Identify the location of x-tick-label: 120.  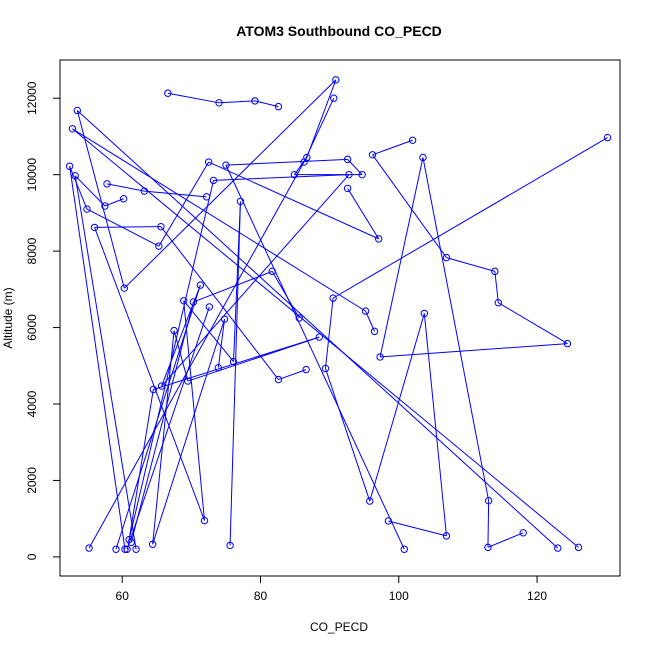
(537, 596).